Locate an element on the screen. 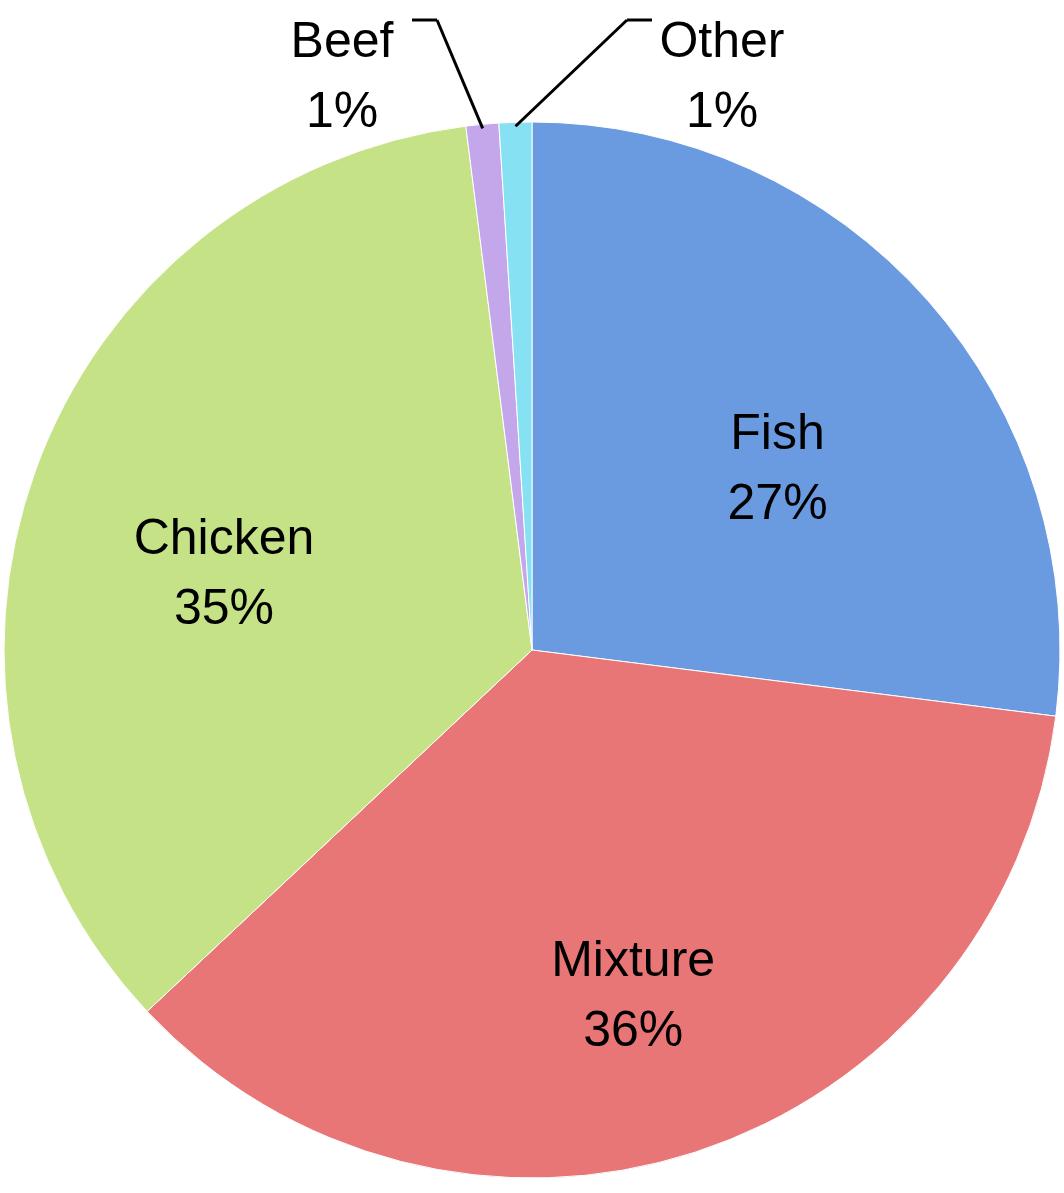 This screenshot has height=1193, width=1064. slice-label: Mixture is located at coordinates (633, 959).